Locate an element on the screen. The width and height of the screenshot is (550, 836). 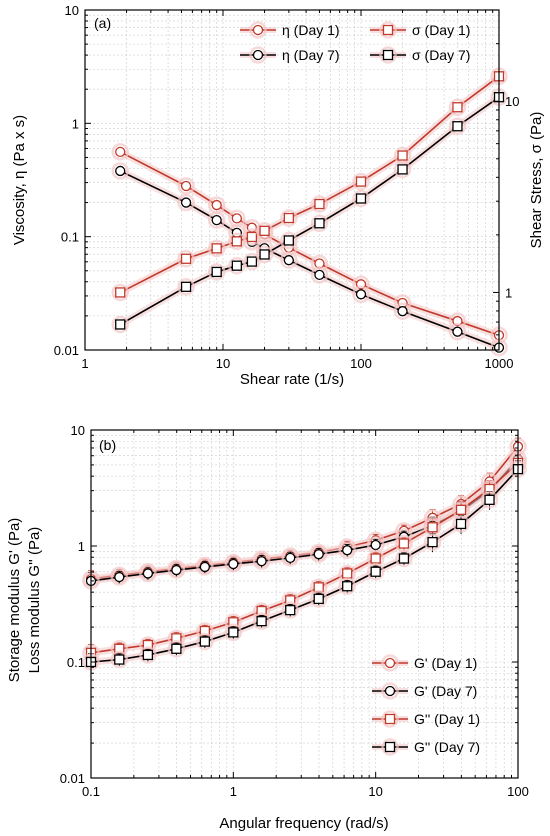
panel-b-x-axis-title: Angular frequency (rad/s) is located at coordinates (303, 823).